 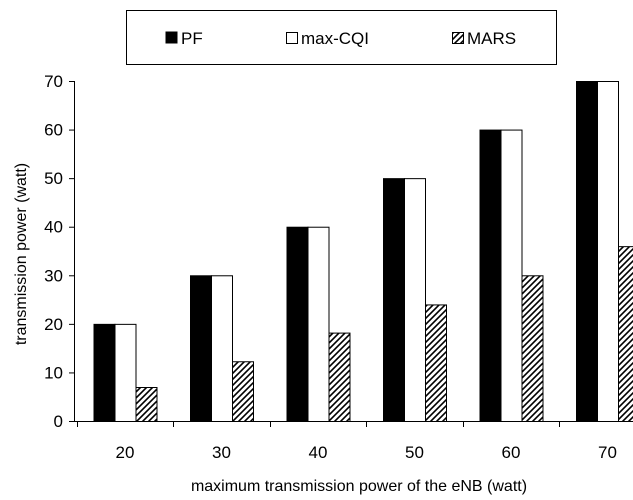 I want to click on x-axis-ticks: 20 30 40 50 60 70, so click(x=347, y=441).